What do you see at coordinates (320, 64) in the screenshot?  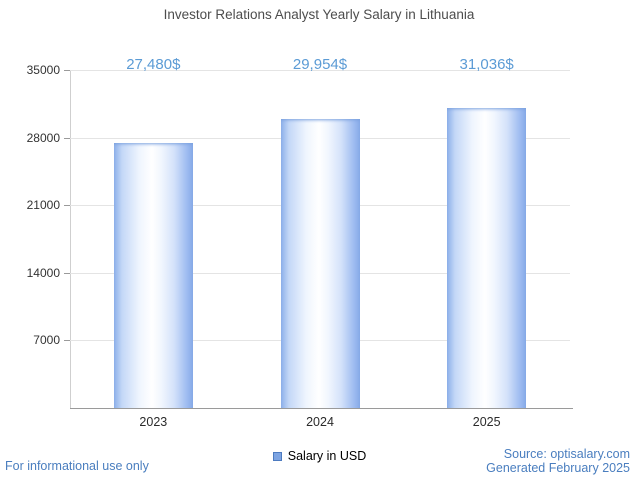 I see `bar-value-label: 29,954$` at bounding box center [320, 64].